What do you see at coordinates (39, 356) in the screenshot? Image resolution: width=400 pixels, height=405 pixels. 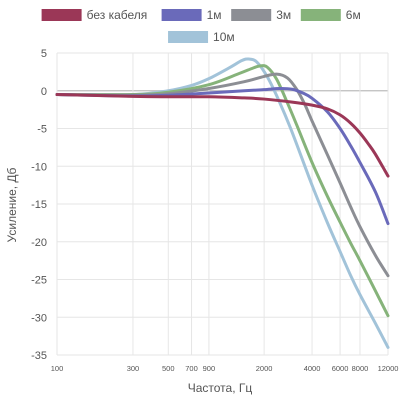 I see `y-tick-label: -35` at bounding box center [39, 356].